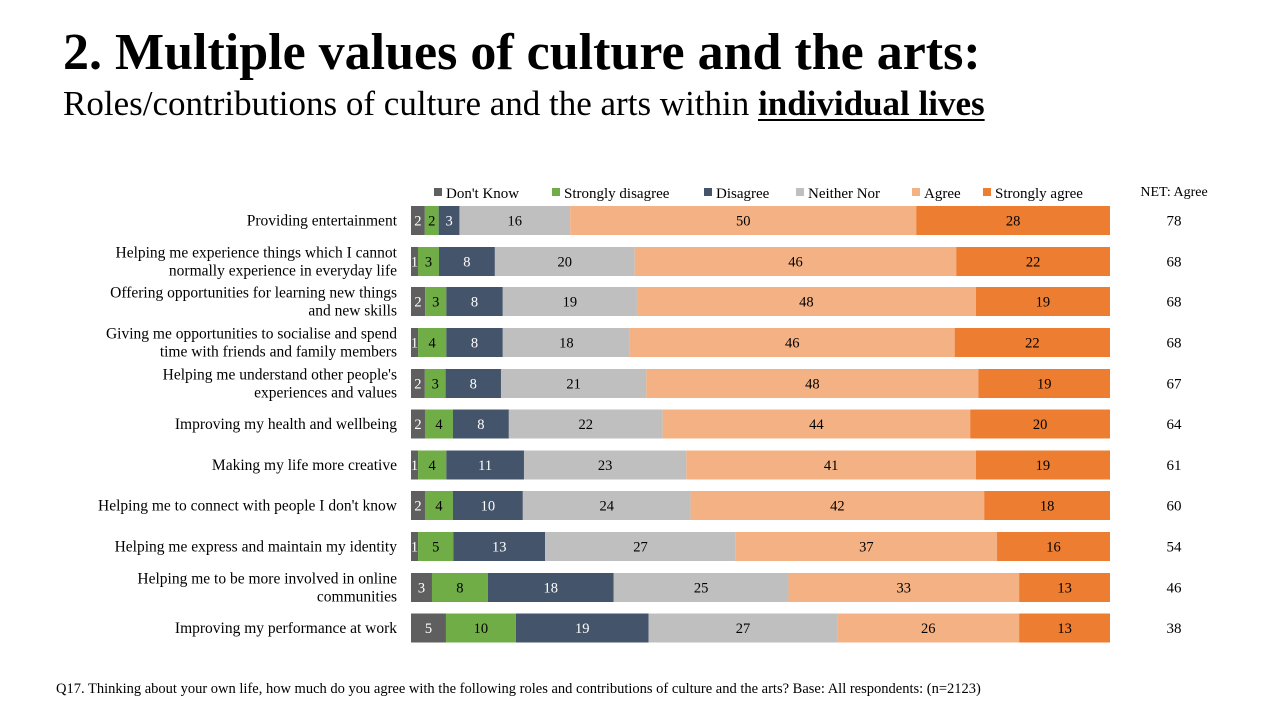 Image resolution: width=1273 pixels, height=715 pixels. What do you see at coordinates (904, 589) in the screenshot?
I see `data-label: 33` at bounding box center [904, 589].